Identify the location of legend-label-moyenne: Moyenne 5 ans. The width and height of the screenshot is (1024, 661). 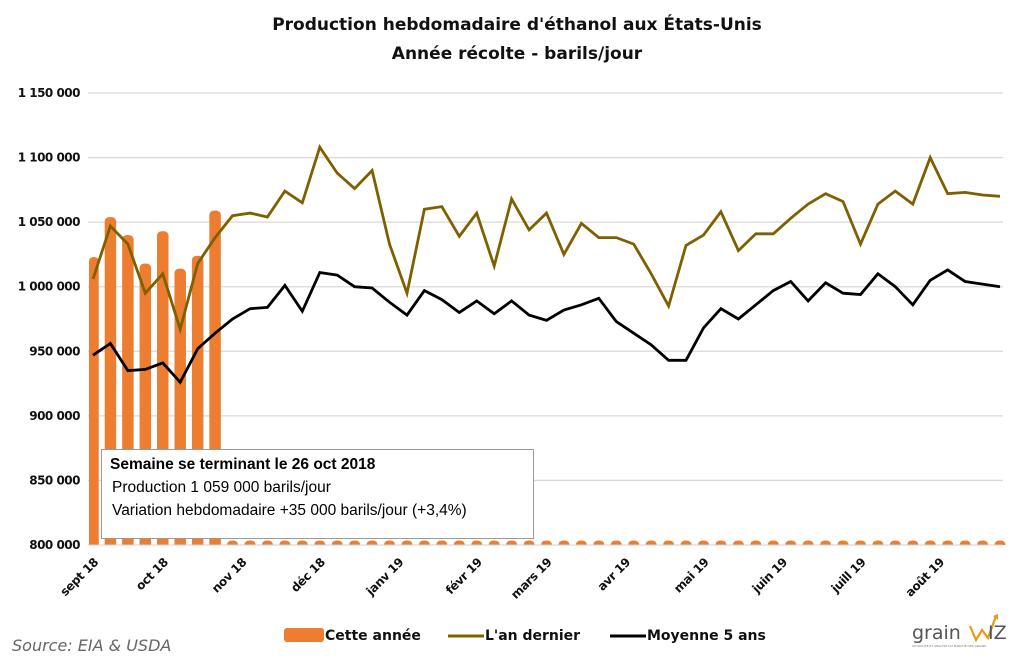
(706, 636).